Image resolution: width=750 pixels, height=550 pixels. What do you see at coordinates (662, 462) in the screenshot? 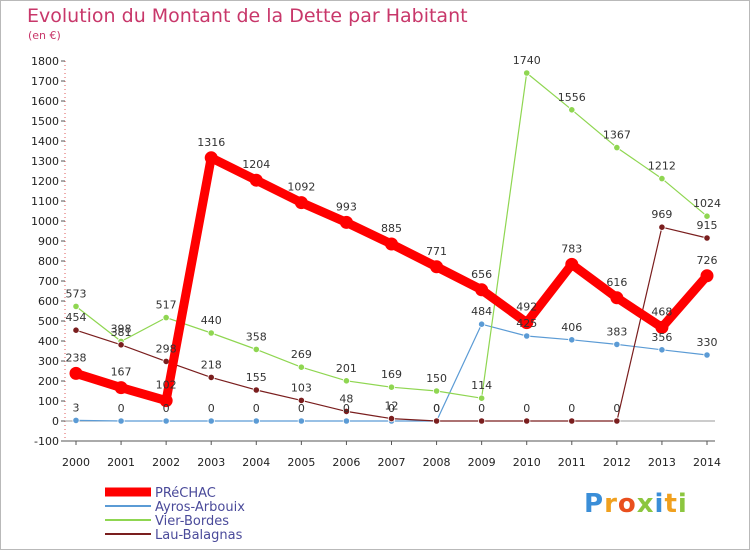
I see `x-tick-label: 2013` at bounding box center [662, 462].